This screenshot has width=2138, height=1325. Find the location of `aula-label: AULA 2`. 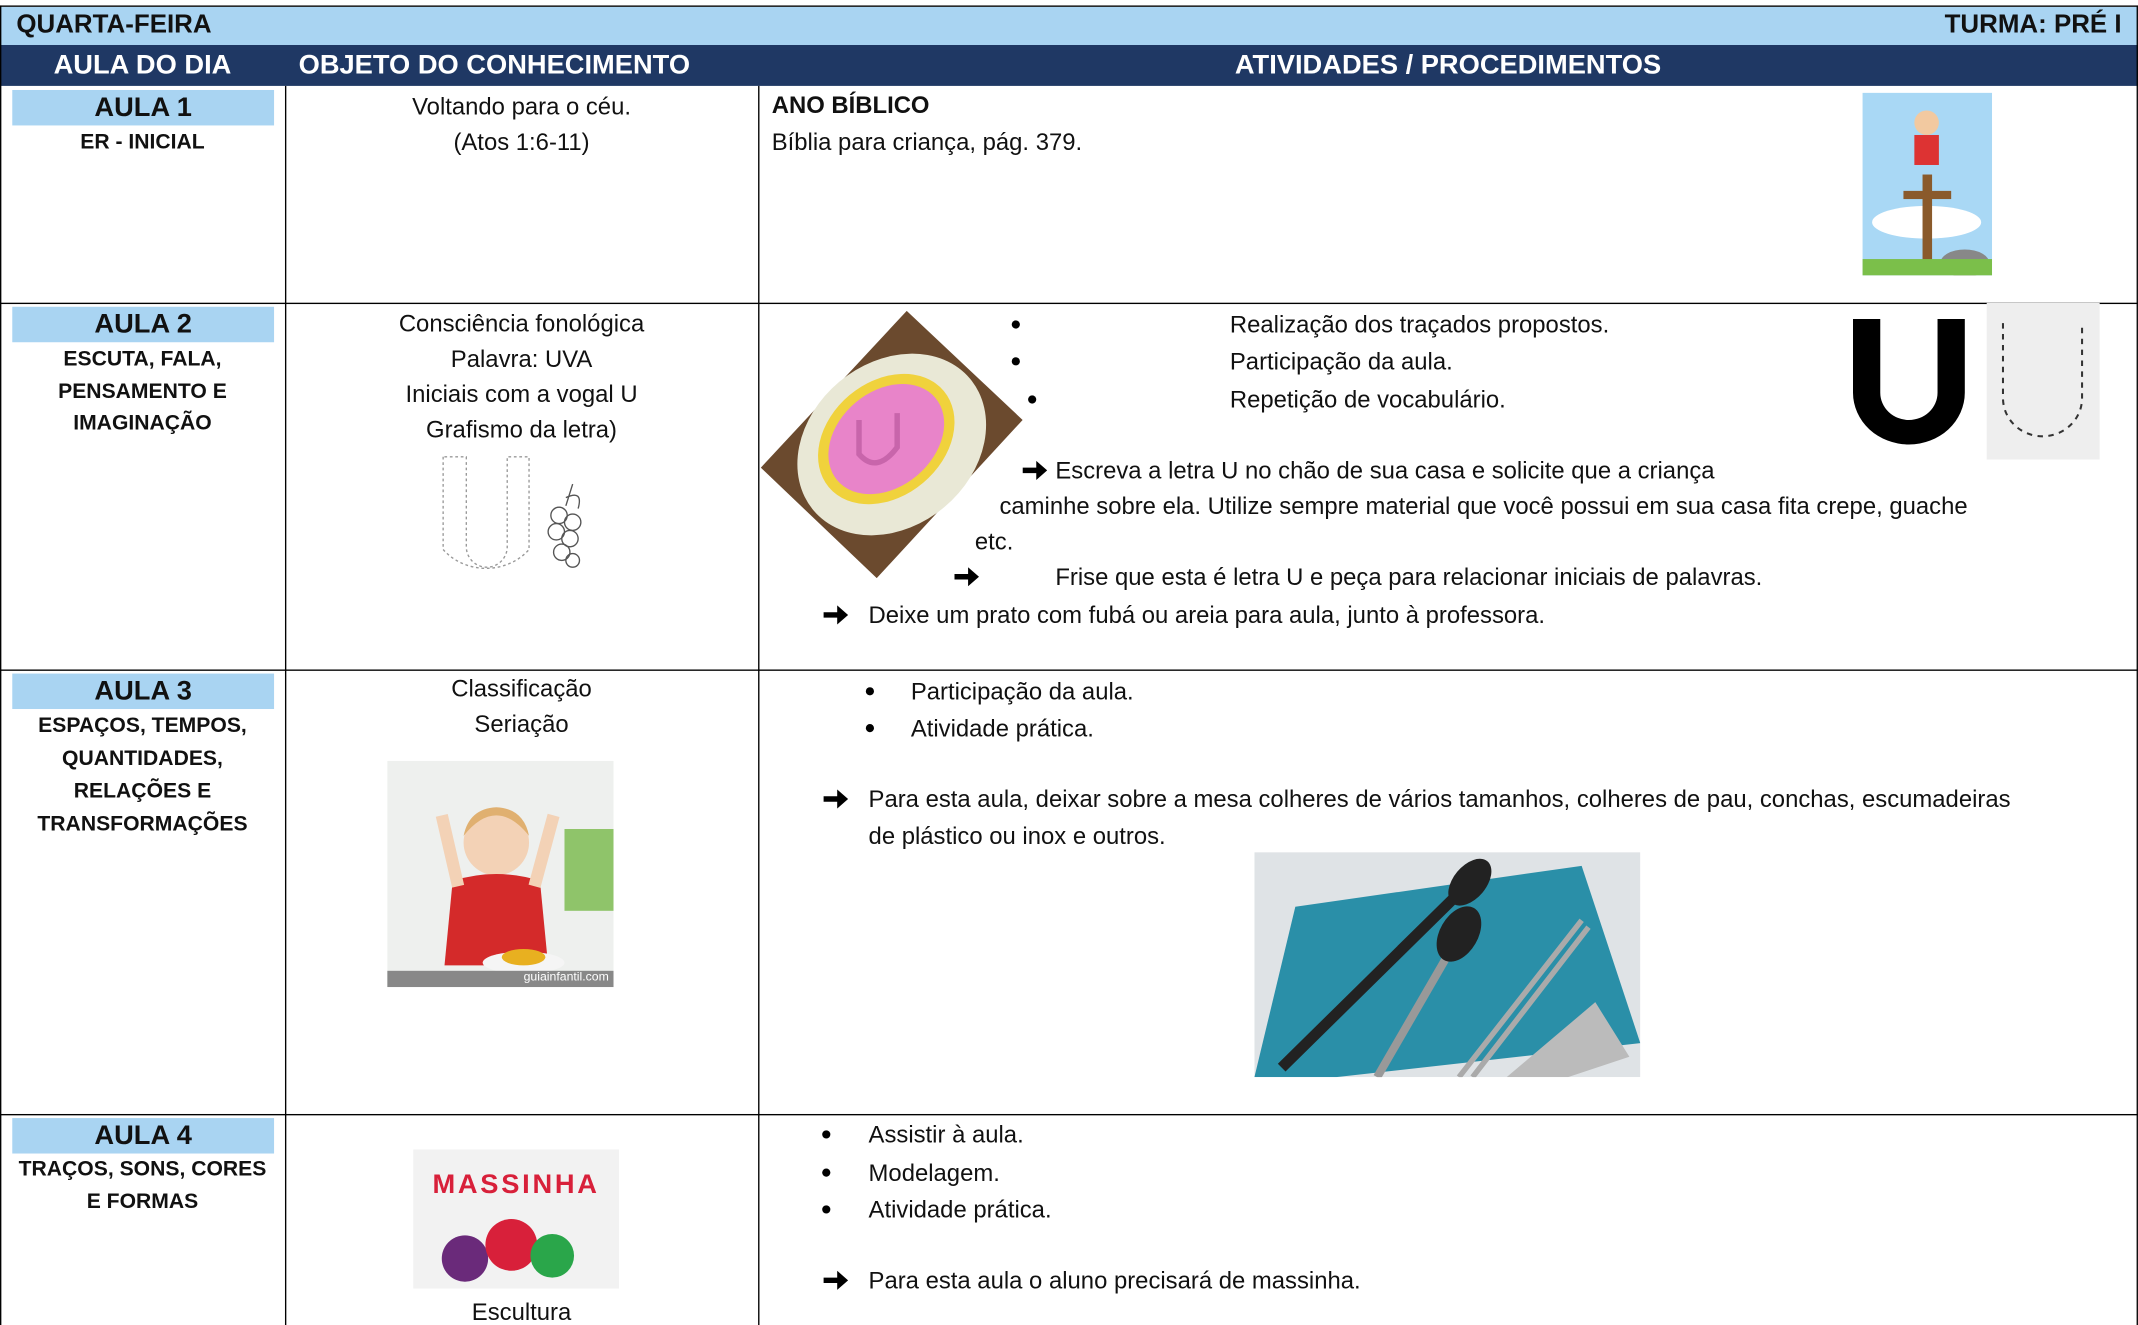

aula-label: AULA 2 is located at coordinates (143, 324).